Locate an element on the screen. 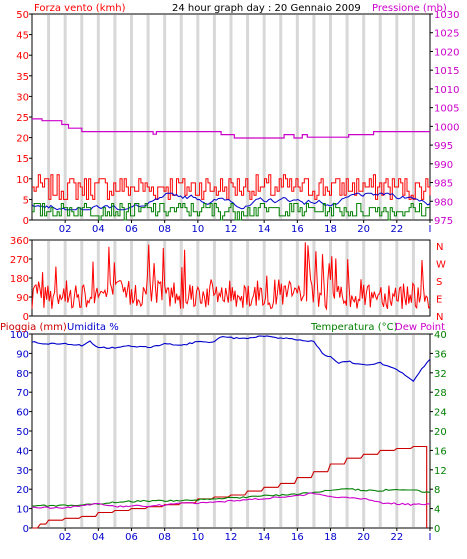  chart-title: 24 hour graph day : 20 Gennaio 2009 is located at coordinates (266, 8).